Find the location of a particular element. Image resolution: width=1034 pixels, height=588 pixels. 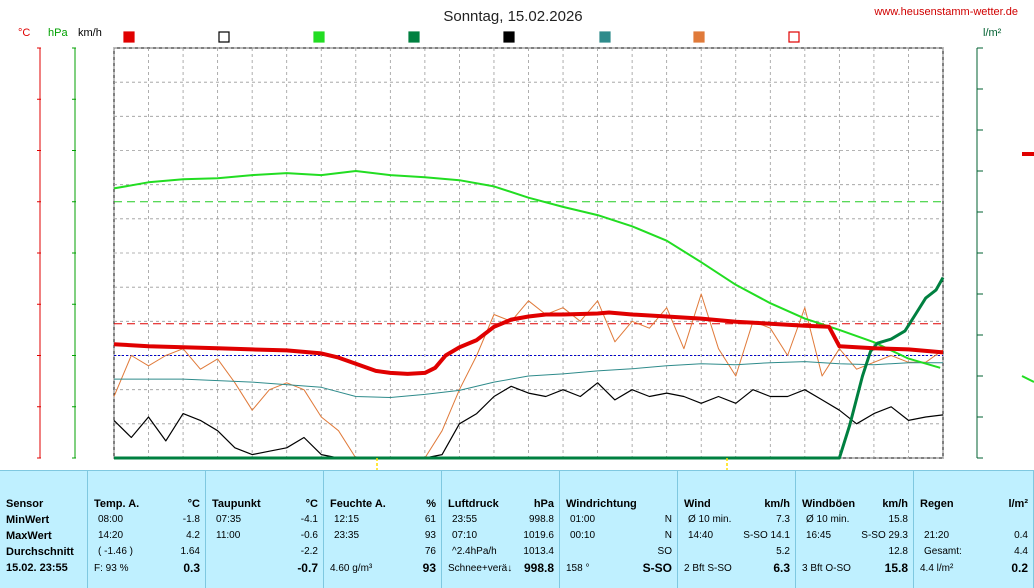

stat-value: 4.4 is located at coordinates (1021, 551).